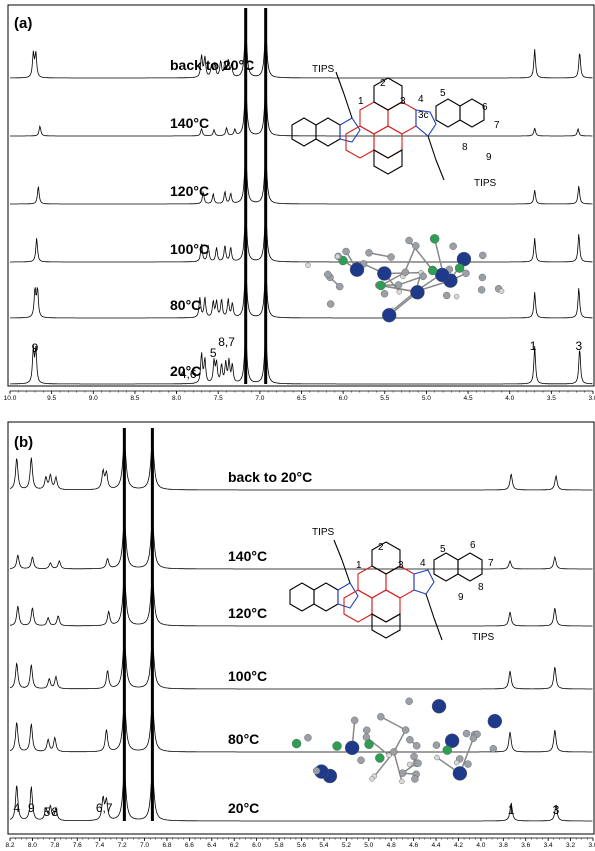 This screenshot has width=595, height=851. I want to click on x-tick-label: 5.4, so click(323, 845).